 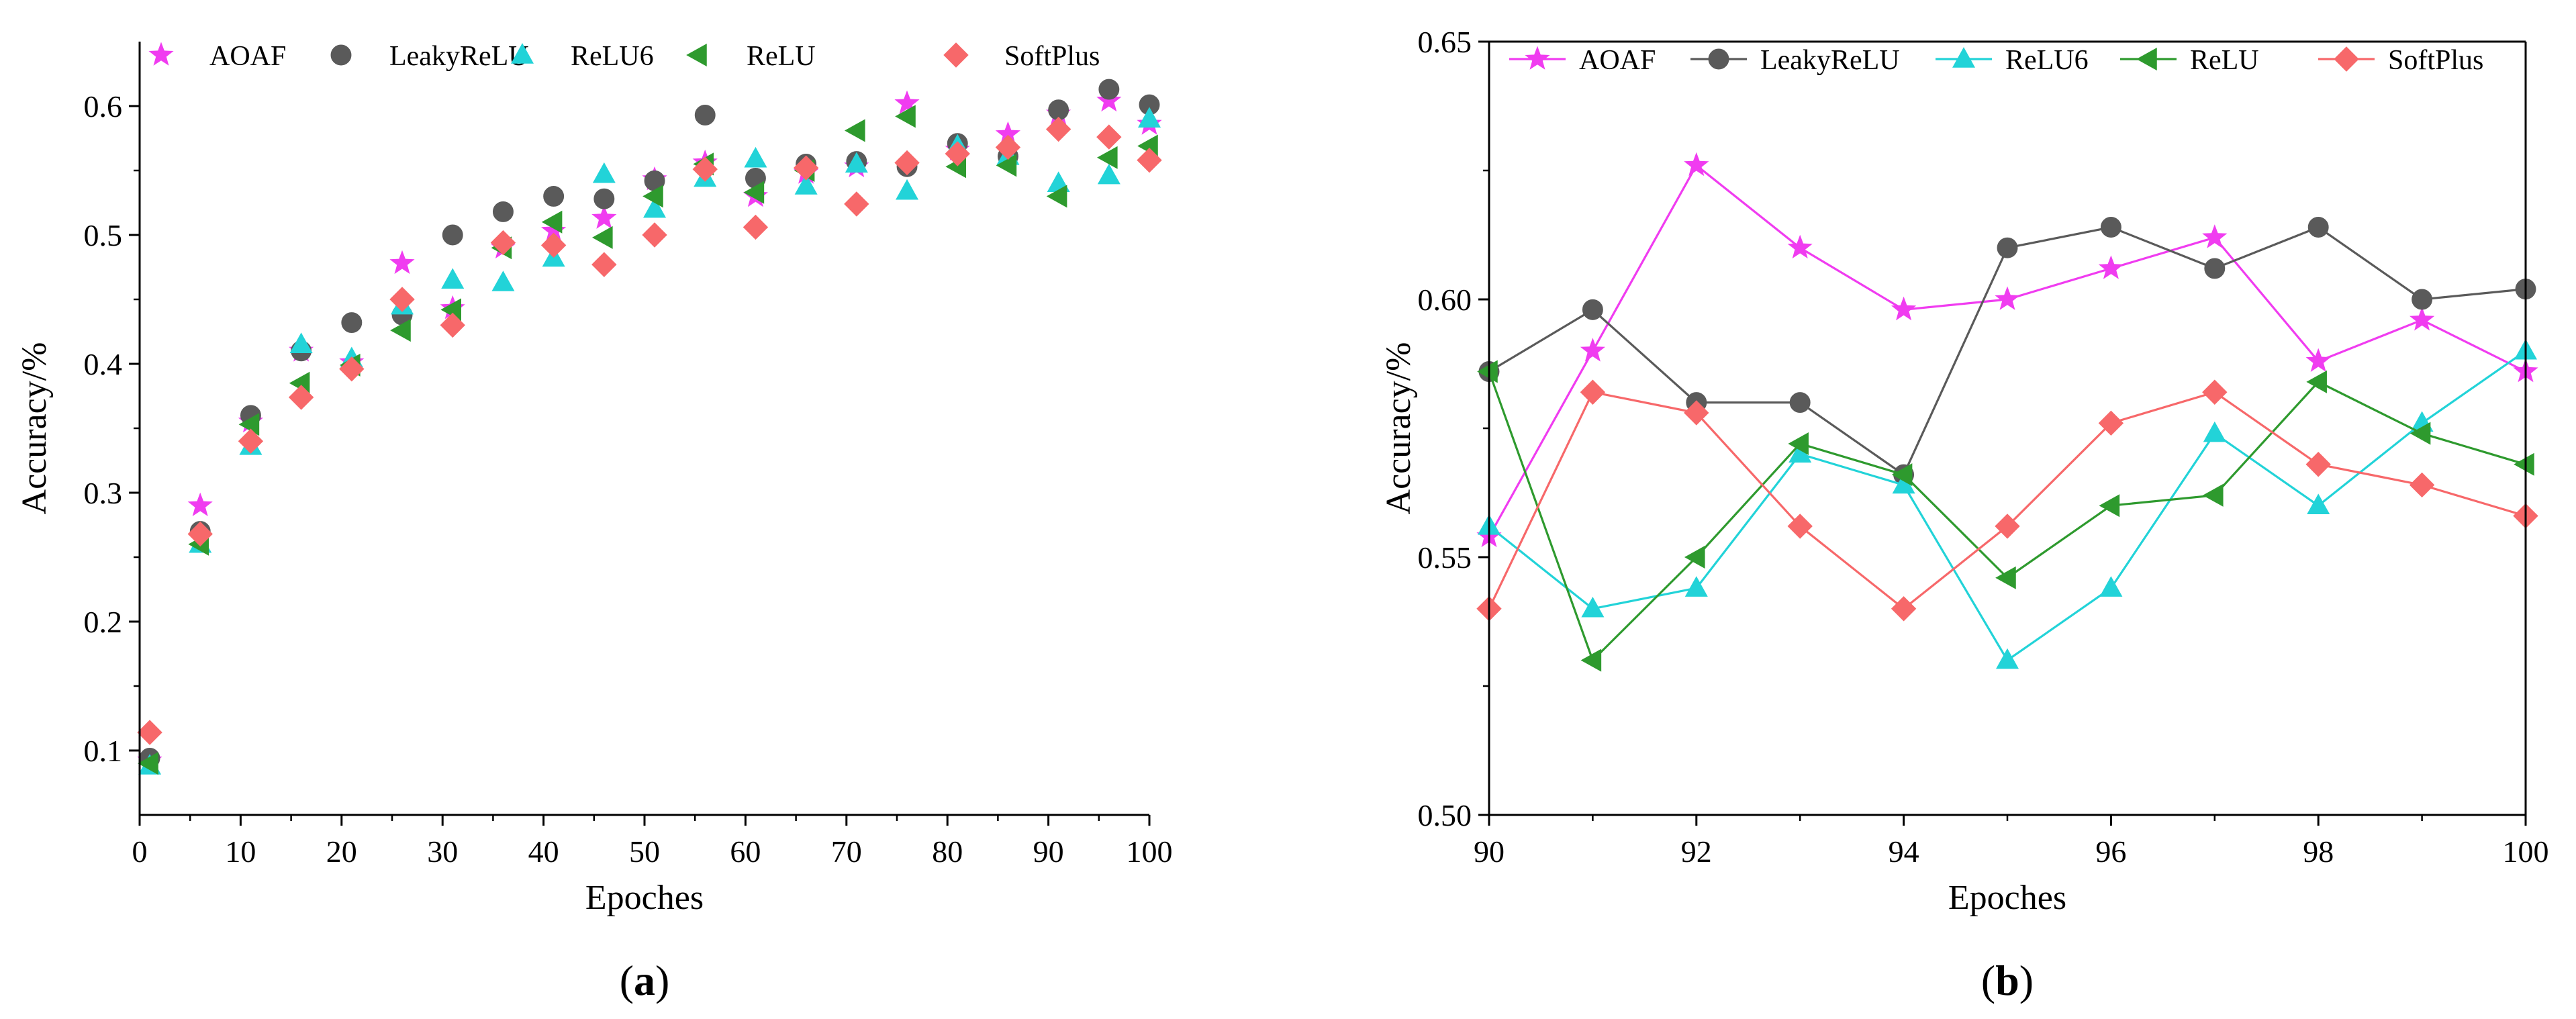 What do you see at coordinates (847, 851) in the screenshot?
I see `x-tick-label: 70` at bounding box center [847, 851].